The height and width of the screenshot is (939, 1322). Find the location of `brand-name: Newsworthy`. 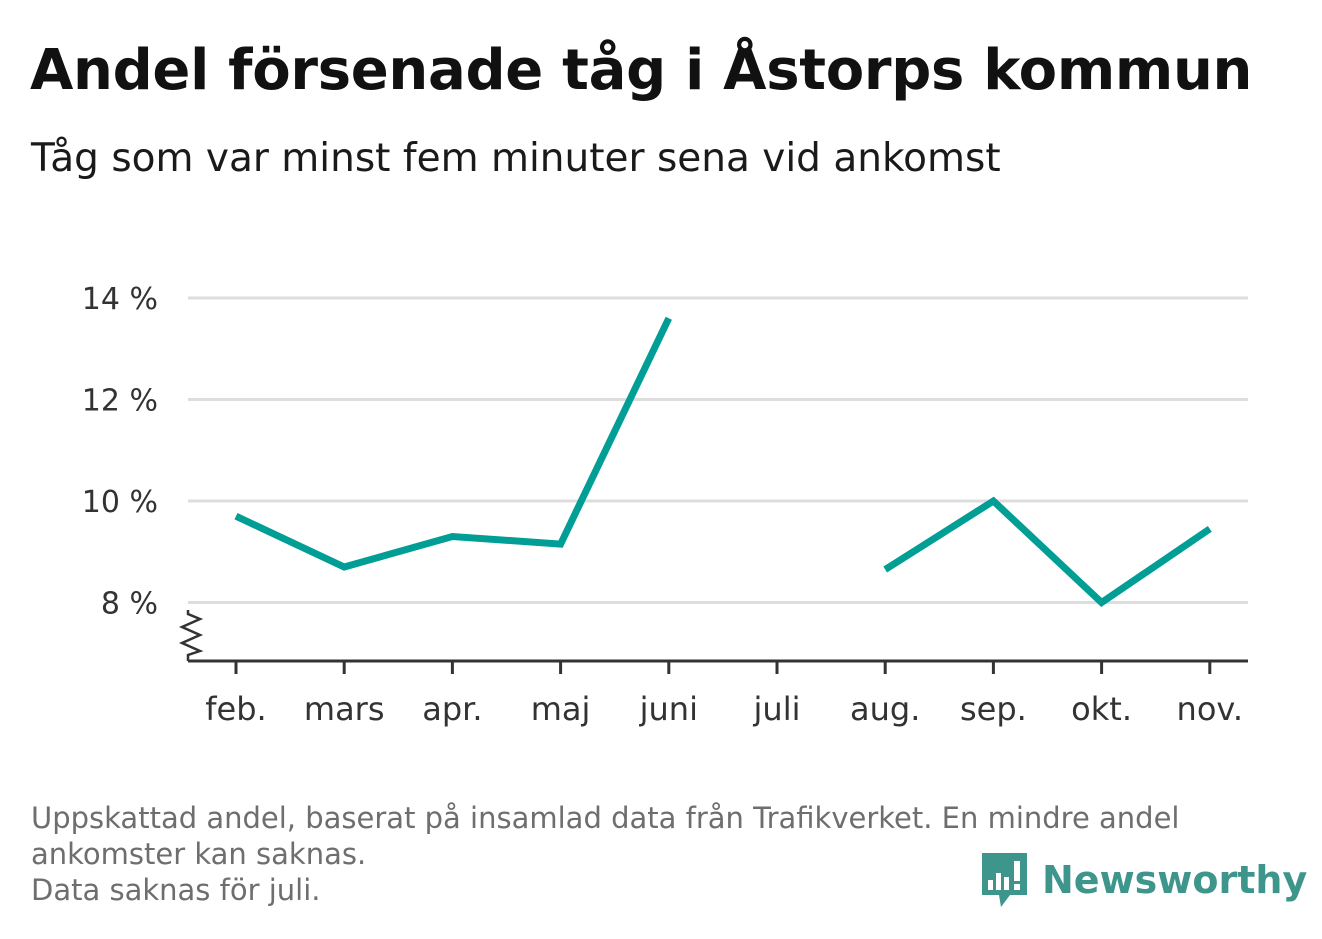

brand-name: Newsworthy is located at coordinates (1175, 880).